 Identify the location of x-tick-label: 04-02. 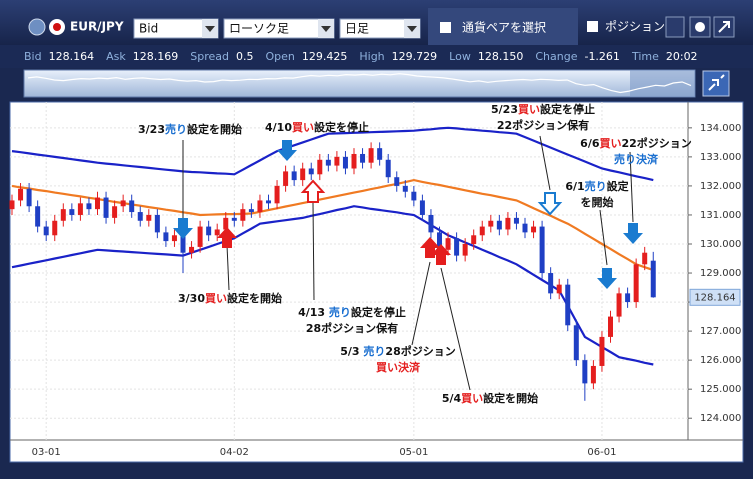
(234, 452).